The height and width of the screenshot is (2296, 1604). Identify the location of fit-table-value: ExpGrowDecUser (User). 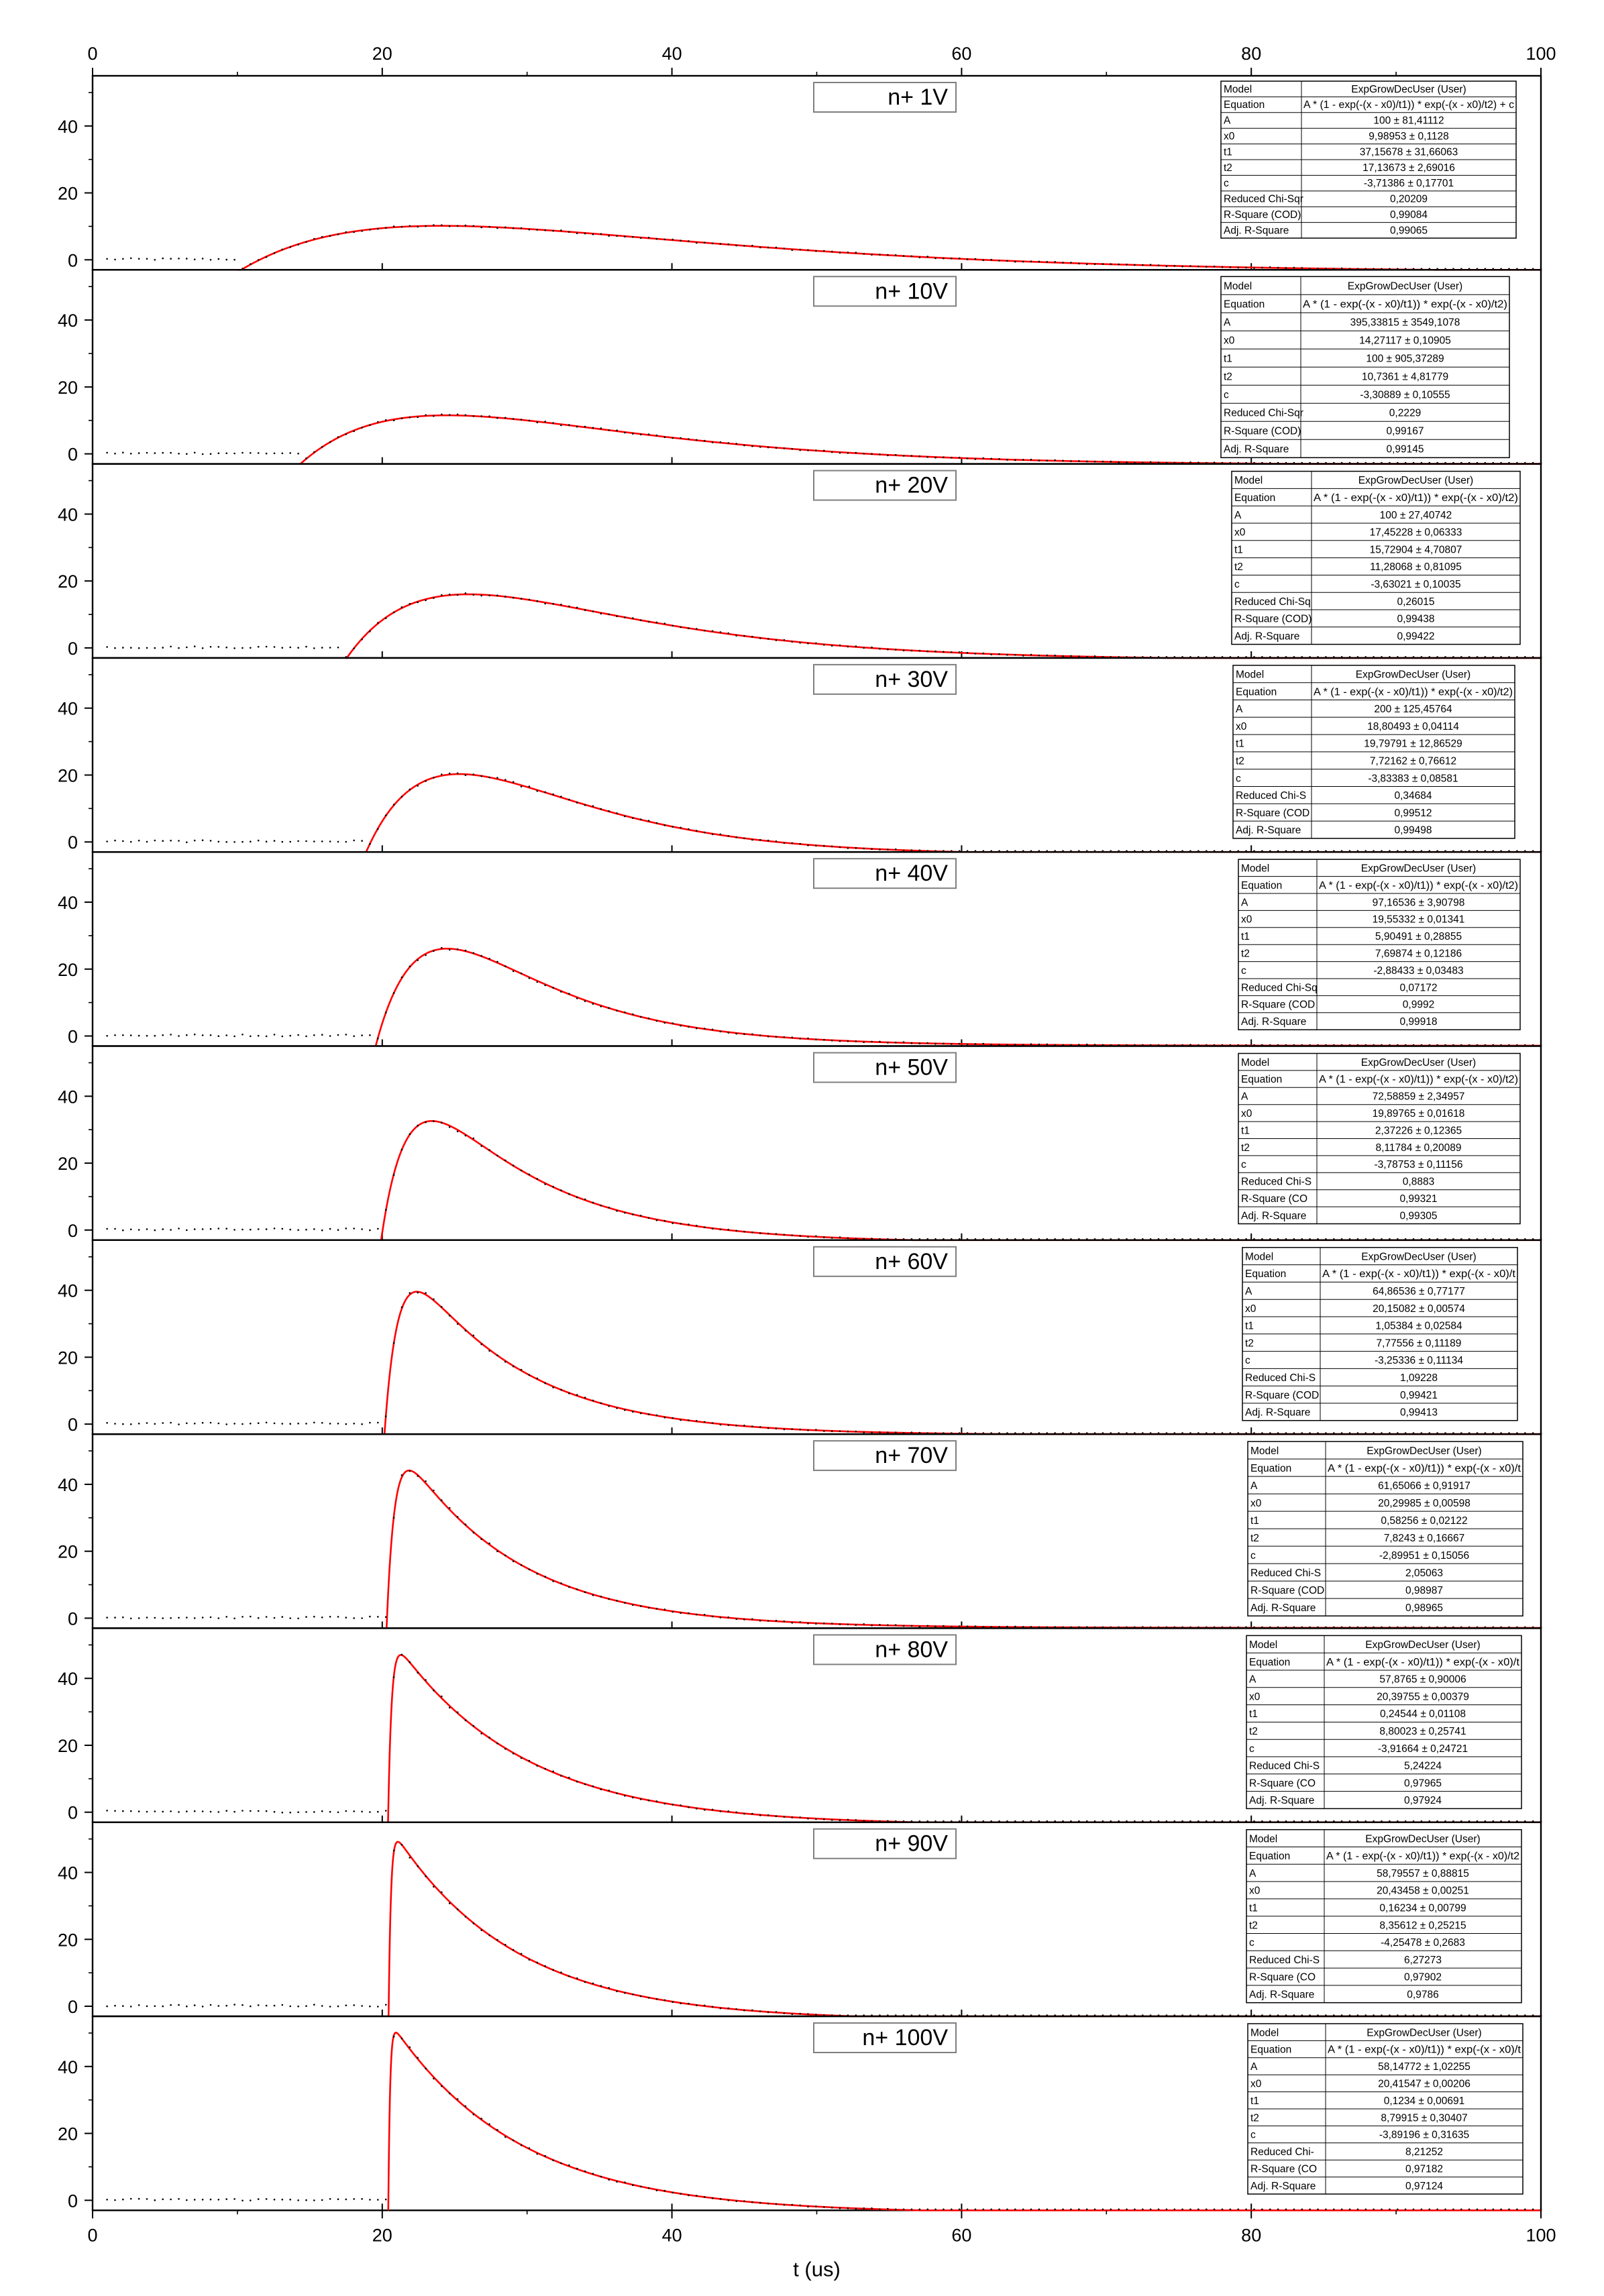
(1419, 1256).